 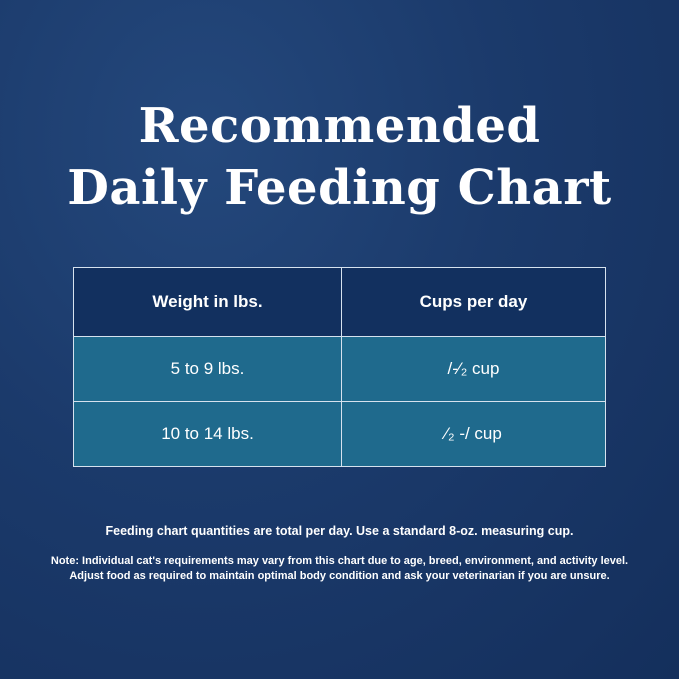 What do you see at coordinates (207, 369) in the screenshot?
I see `weight-cell: 5 to 9 lbs.` at bounding box center [207, 369].